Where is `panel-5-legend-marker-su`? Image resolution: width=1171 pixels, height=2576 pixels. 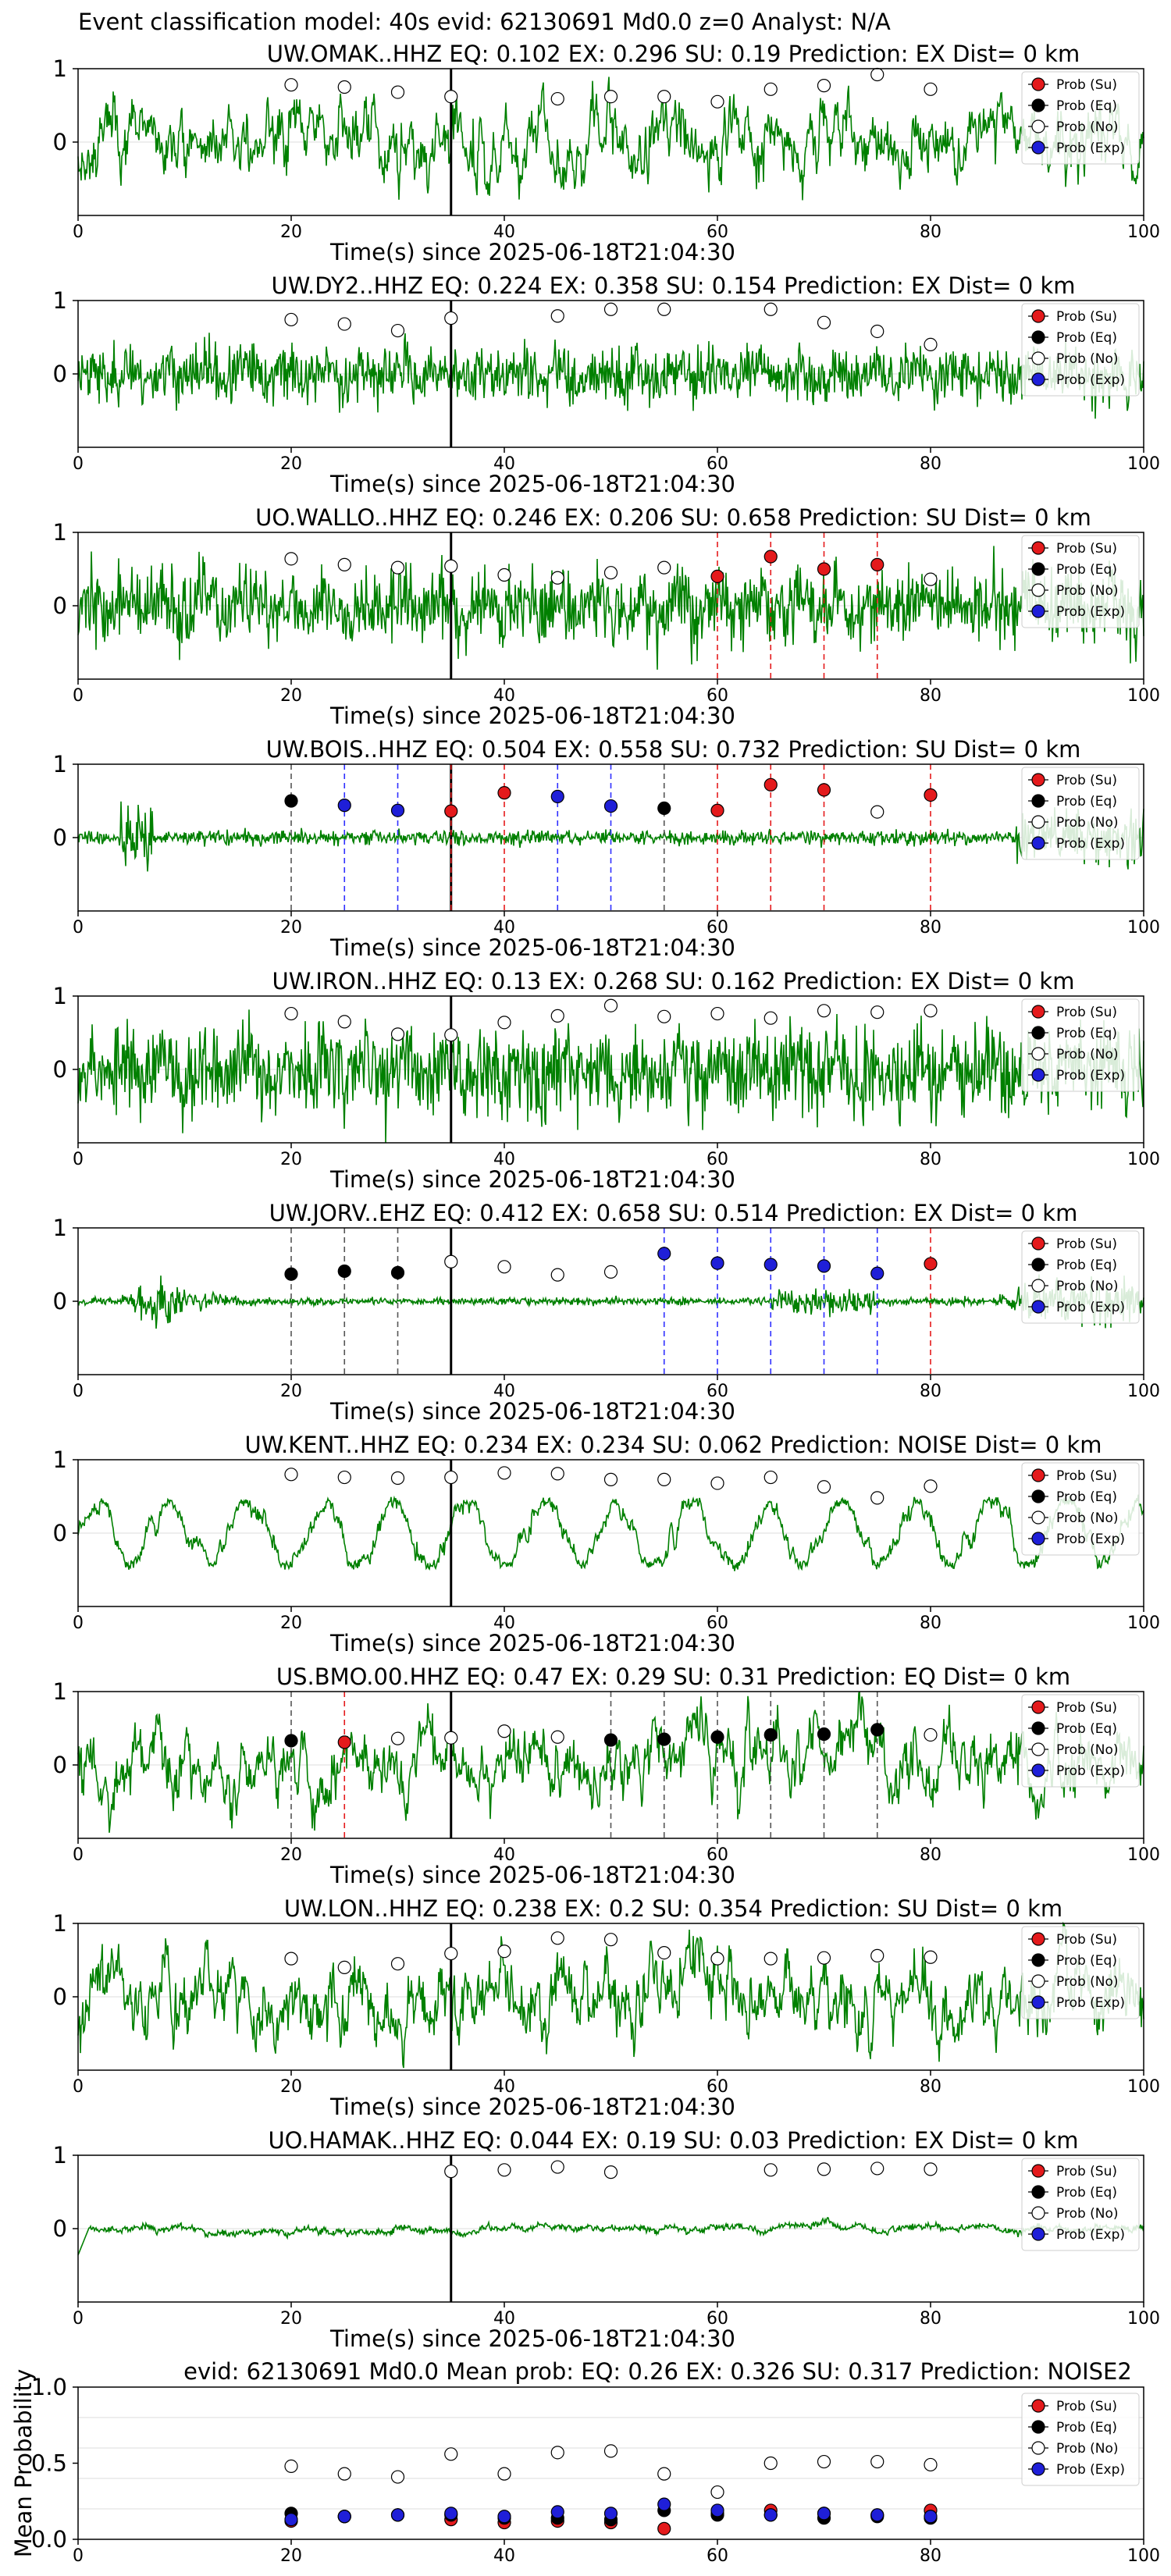 panel-5-legend-marker-su is located at coordinates (1038, 1012).